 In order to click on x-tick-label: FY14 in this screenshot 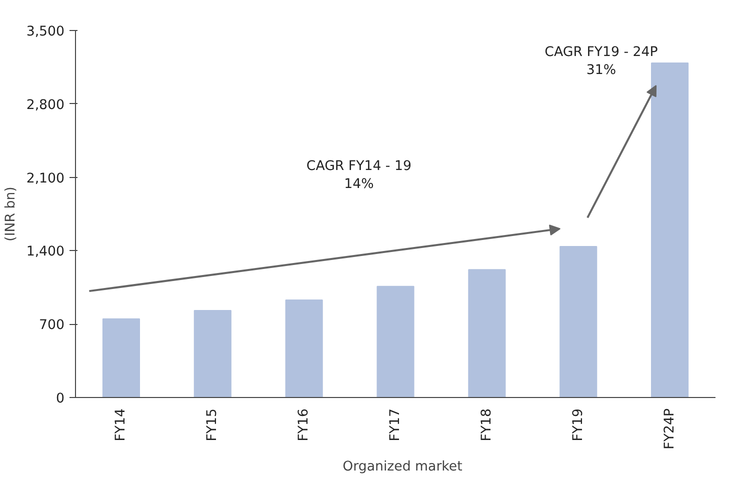, I will do `click(121, 425)`.